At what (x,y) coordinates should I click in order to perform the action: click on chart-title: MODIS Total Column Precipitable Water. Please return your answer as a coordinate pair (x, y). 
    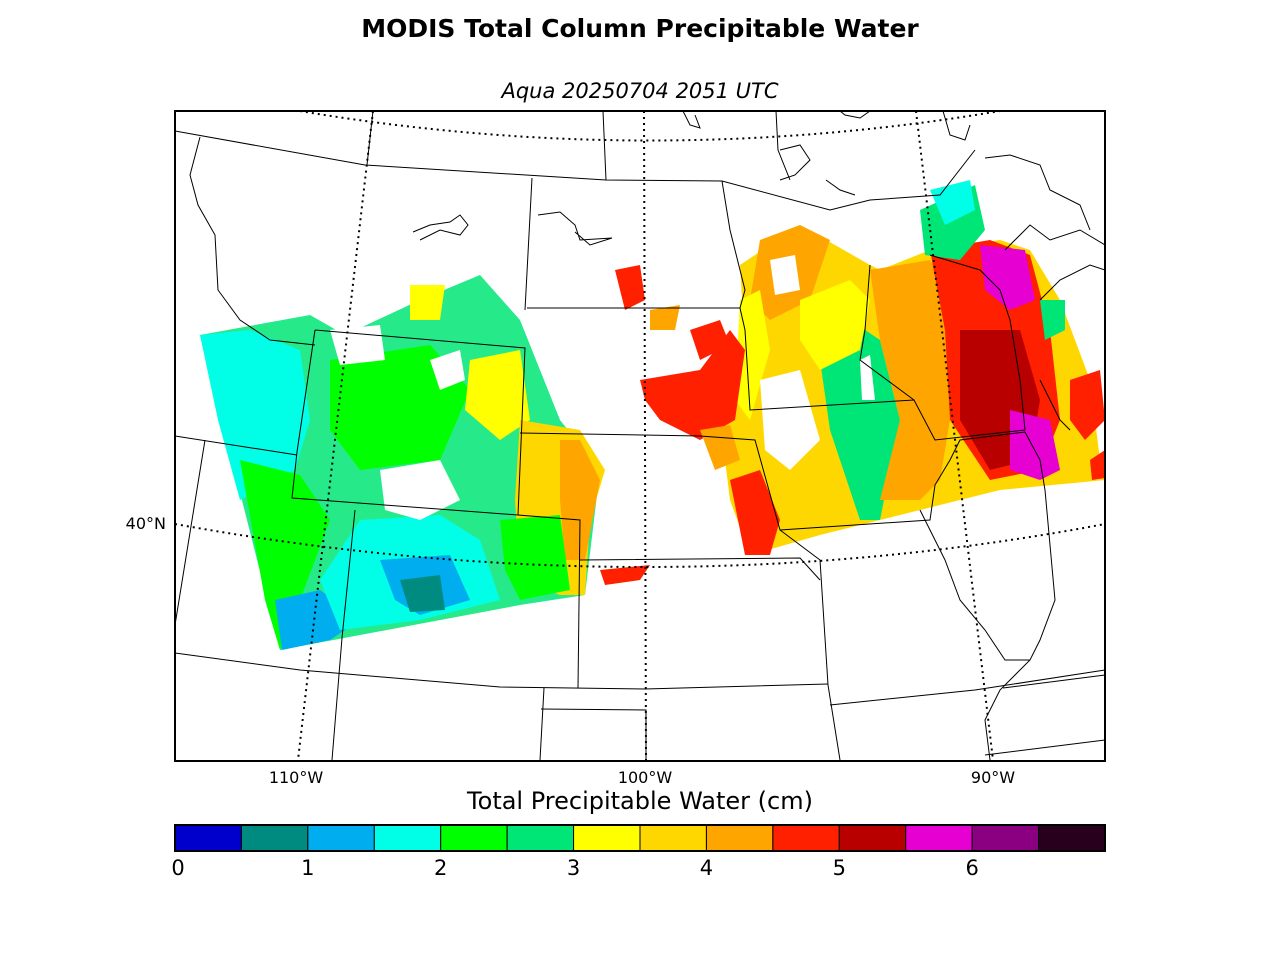
    Looking at the image, I should click on (640, 28).